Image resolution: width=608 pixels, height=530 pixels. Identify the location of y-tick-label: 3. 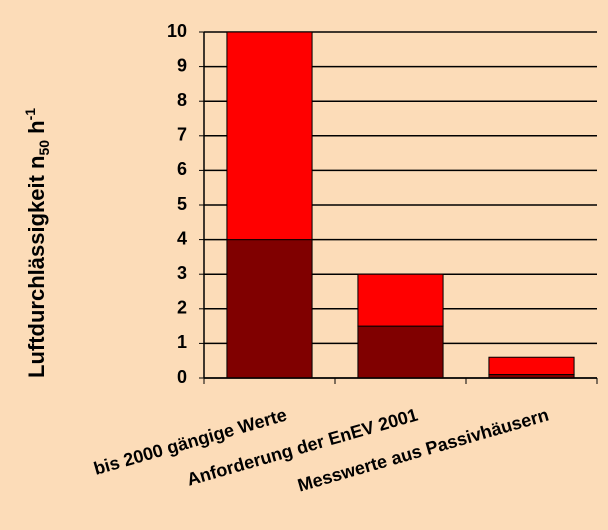
(182, 273).